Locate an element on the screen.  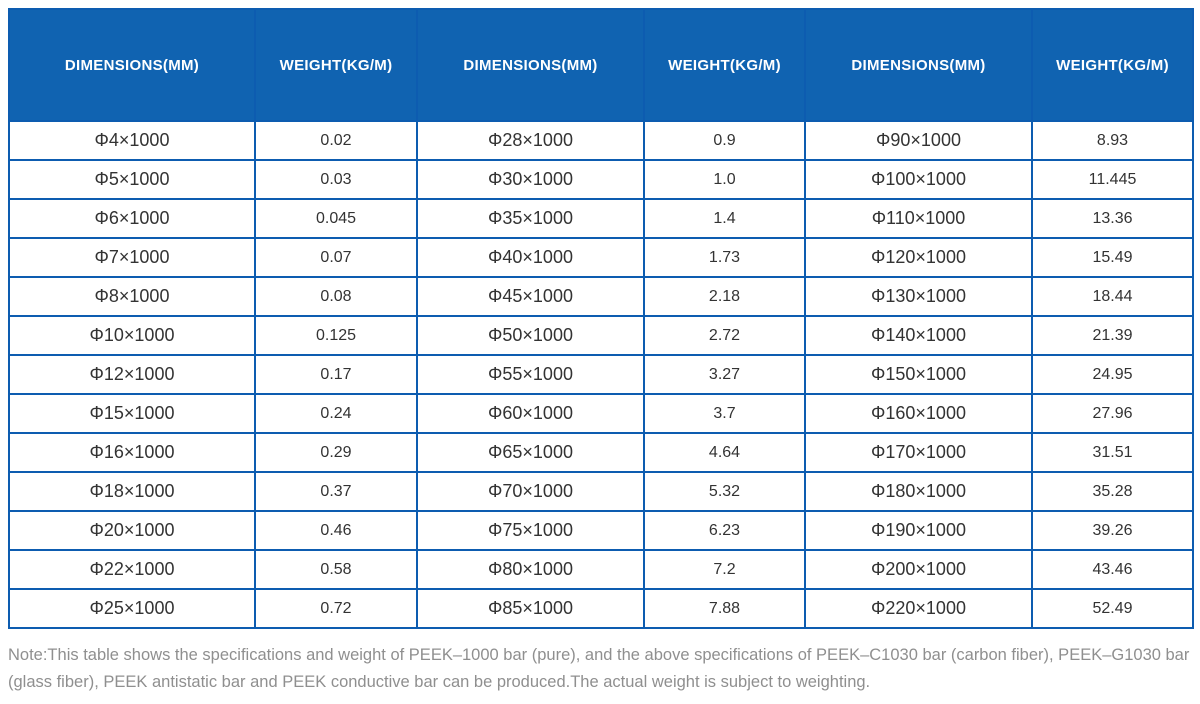
dimension-cell: Φ100×1000 is located at coordinates (918, 179).